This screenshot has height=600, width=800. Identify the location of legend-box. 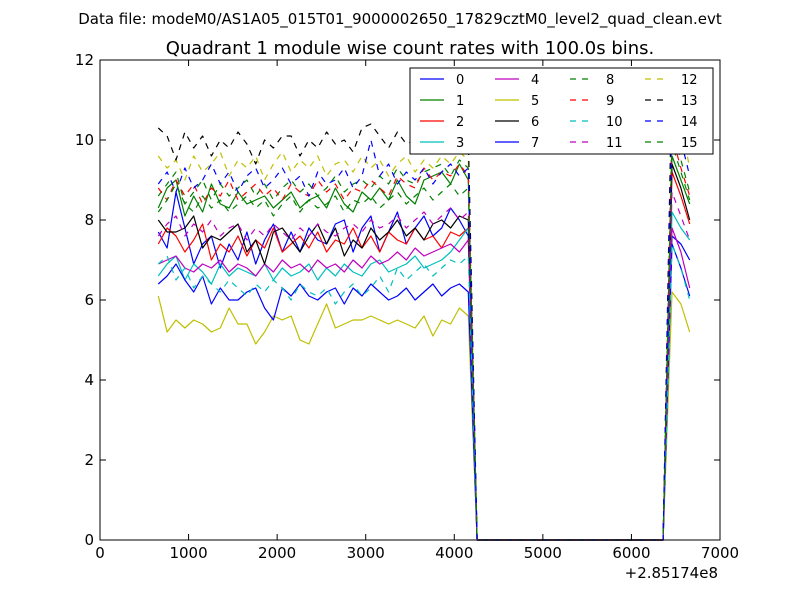
(561, 111).